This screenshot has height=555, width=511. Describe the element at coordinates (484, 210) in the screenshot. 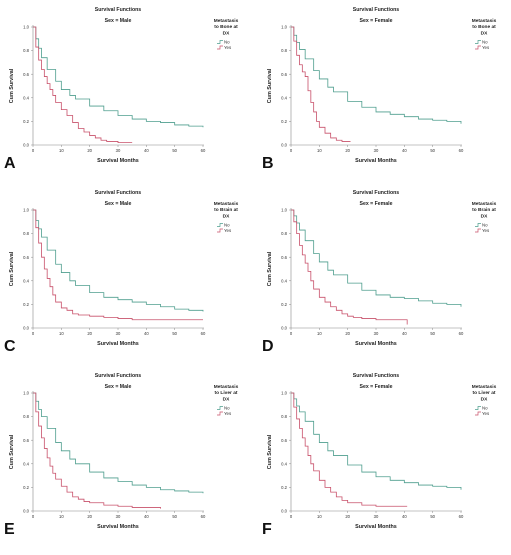

I see `legend-title-line: to Brain at` at that location.